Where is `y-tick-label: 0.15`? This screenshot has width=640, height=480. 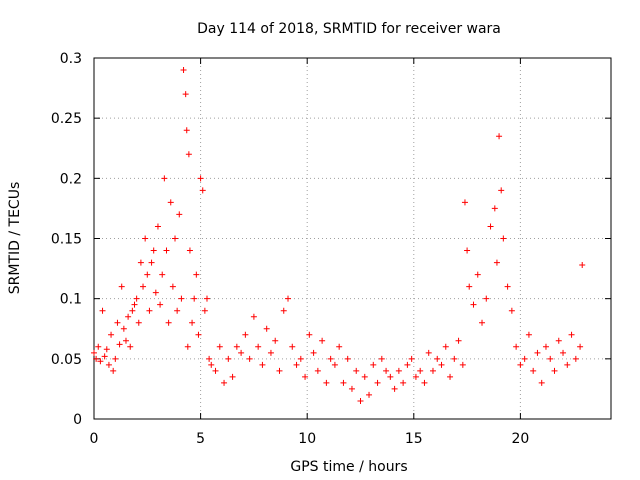
y-tick-label: 0.15 is located at coordinates (66, 240).